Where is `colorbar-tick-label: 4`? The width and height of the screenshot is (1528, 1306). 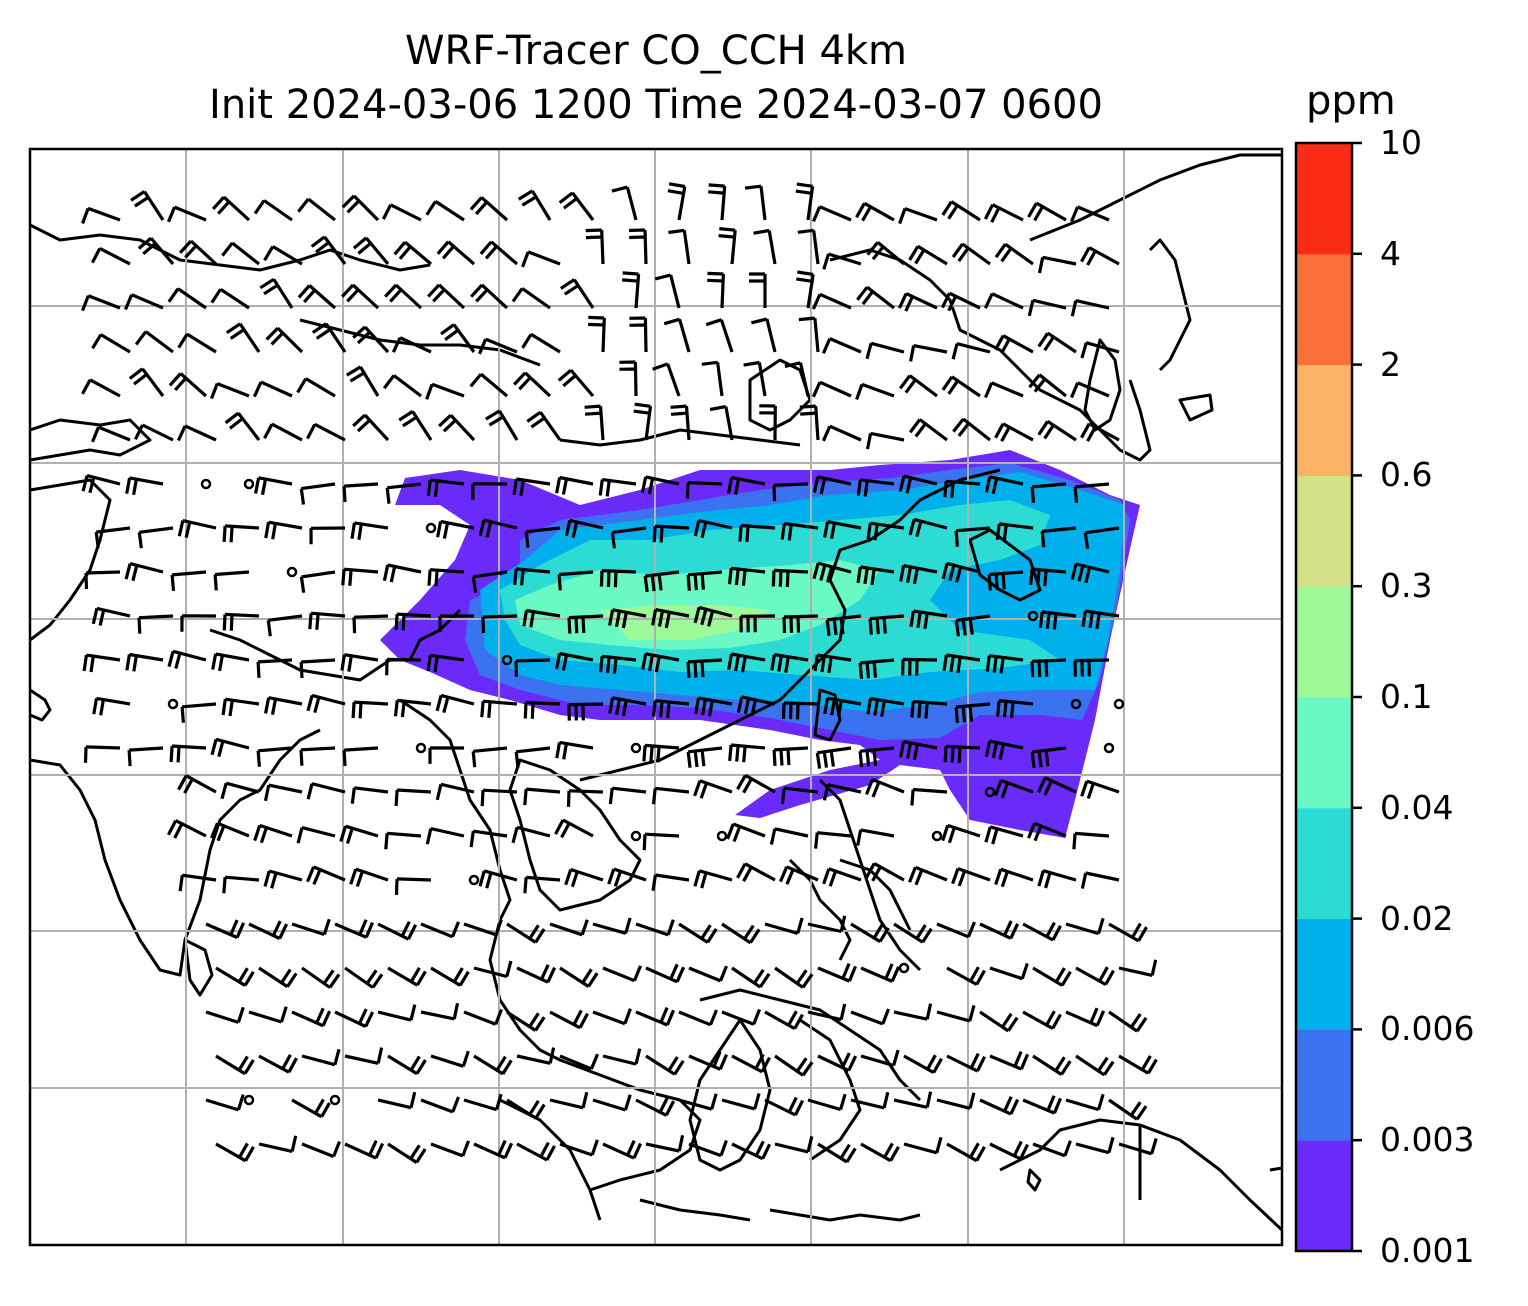 colorbar-tick-label: 4 is located at coordinates (1390, 253).